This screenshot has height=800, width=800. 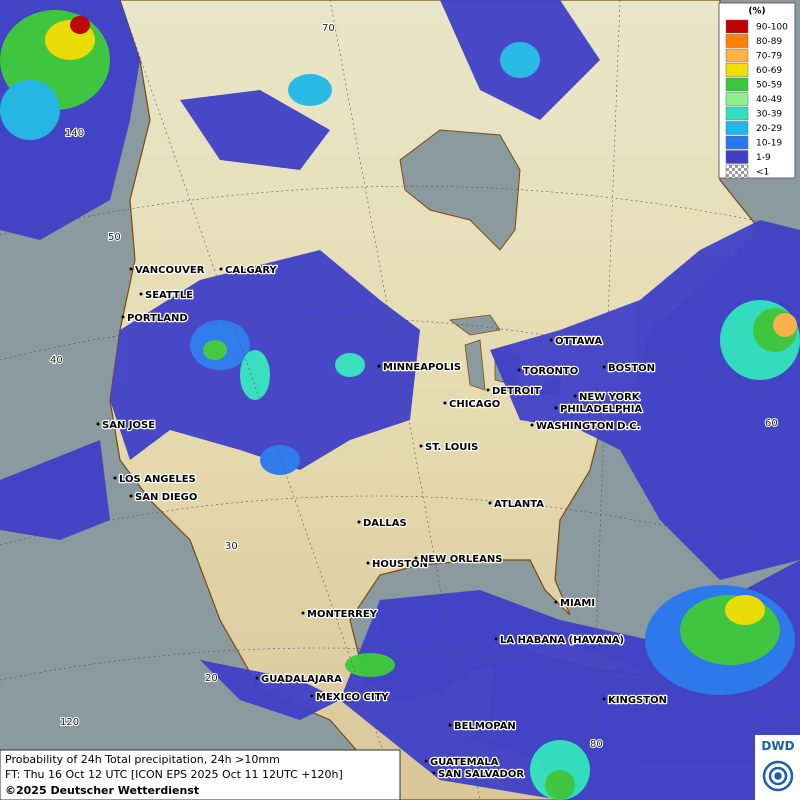 I want to click on grid-label: 20, so click(x=211, y=678).